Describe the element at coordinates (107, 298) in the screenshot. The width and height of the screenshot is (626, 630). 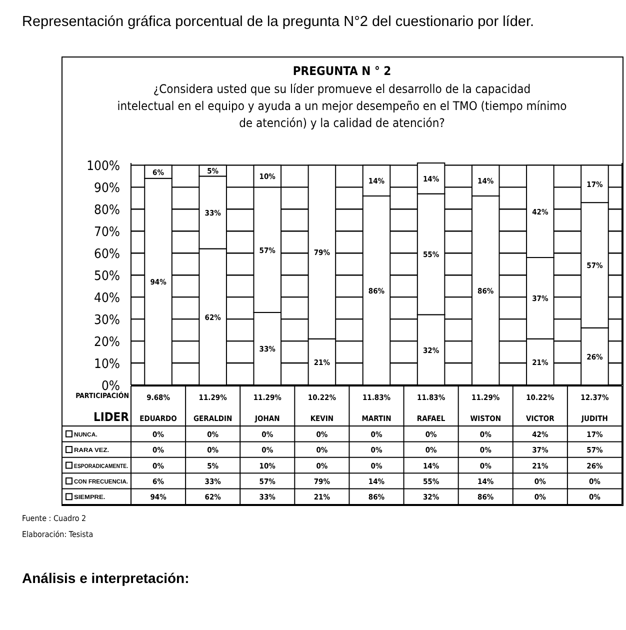
I see `y-tick-label: 40%` at that location.